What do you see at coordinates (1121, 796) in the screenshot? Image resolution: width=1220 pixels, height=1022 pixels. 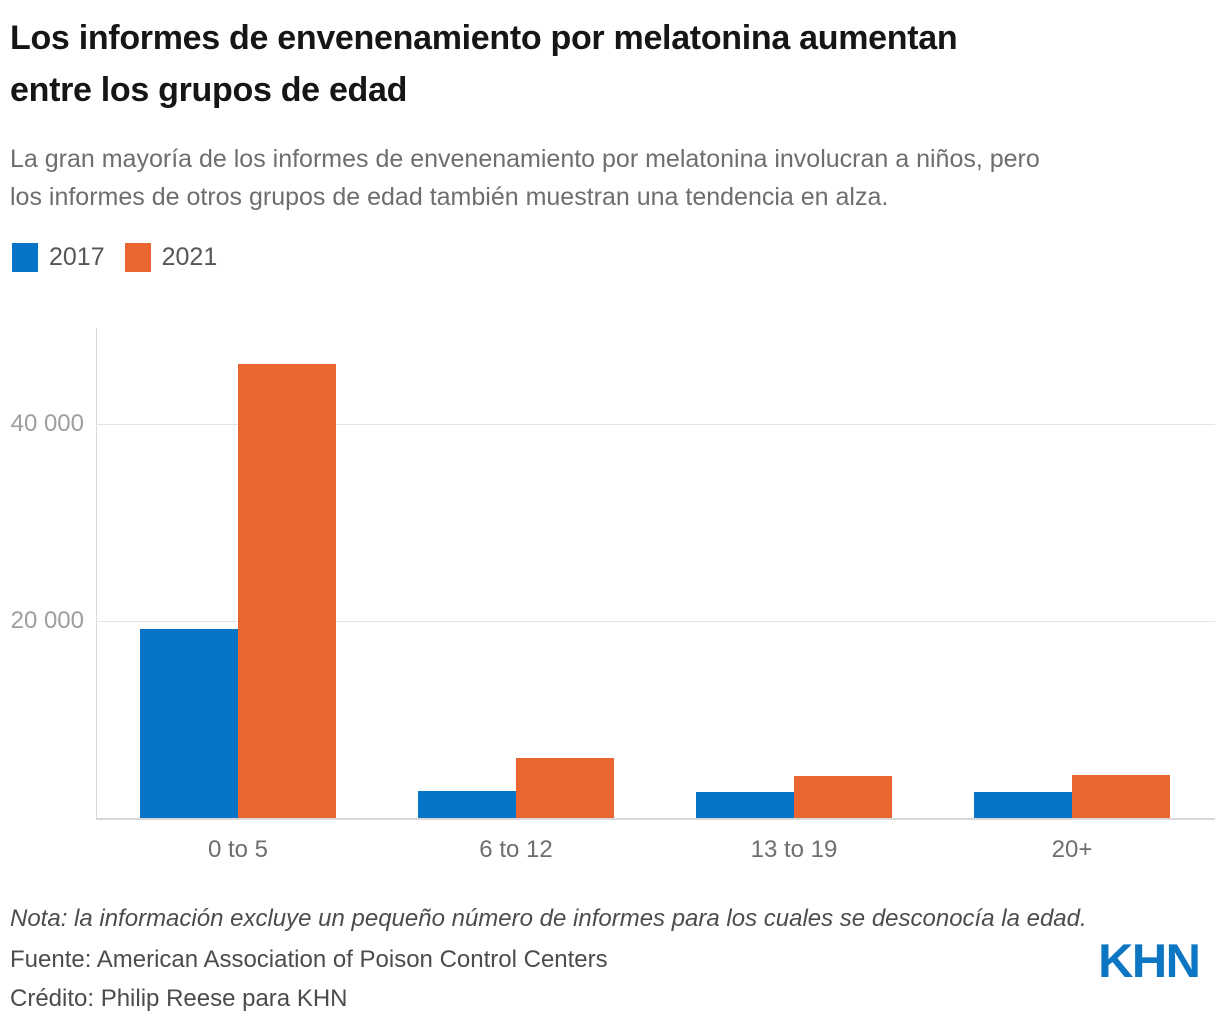 I see `bar-2021-20+` at bounding box center [1121, 796].